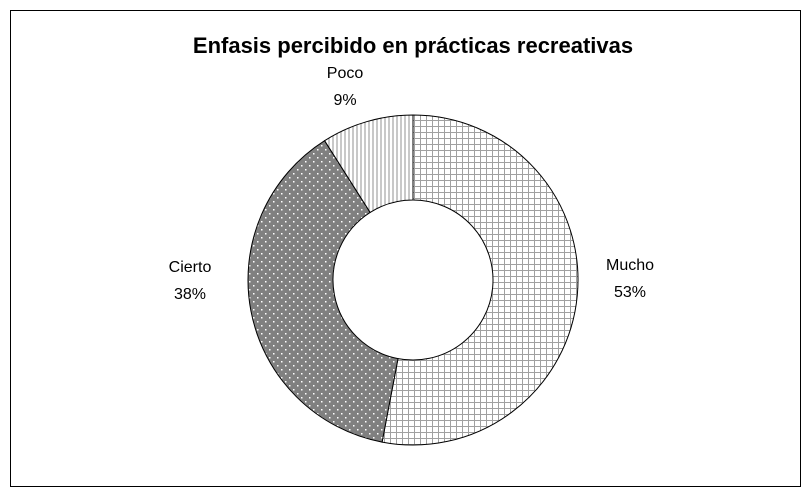 The height and width of the screenshot is (487, 812). What do you see at coordinates (630, 292) in the screenshot?
I see `slice-value-label: 53%` at bounding box center [630, 292].